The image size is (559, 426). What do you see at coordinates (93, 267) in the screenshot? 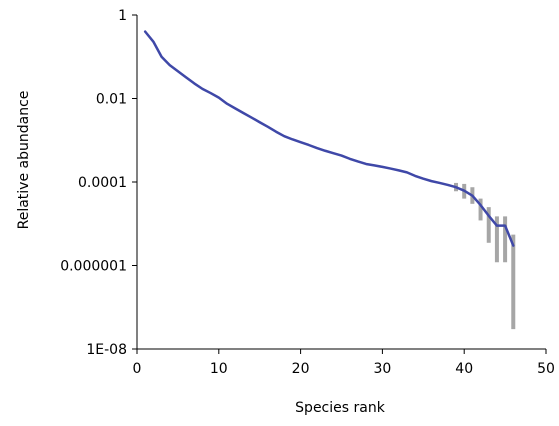
I see `y-tick-label: 0.000001` at bounding box center [93, 267].